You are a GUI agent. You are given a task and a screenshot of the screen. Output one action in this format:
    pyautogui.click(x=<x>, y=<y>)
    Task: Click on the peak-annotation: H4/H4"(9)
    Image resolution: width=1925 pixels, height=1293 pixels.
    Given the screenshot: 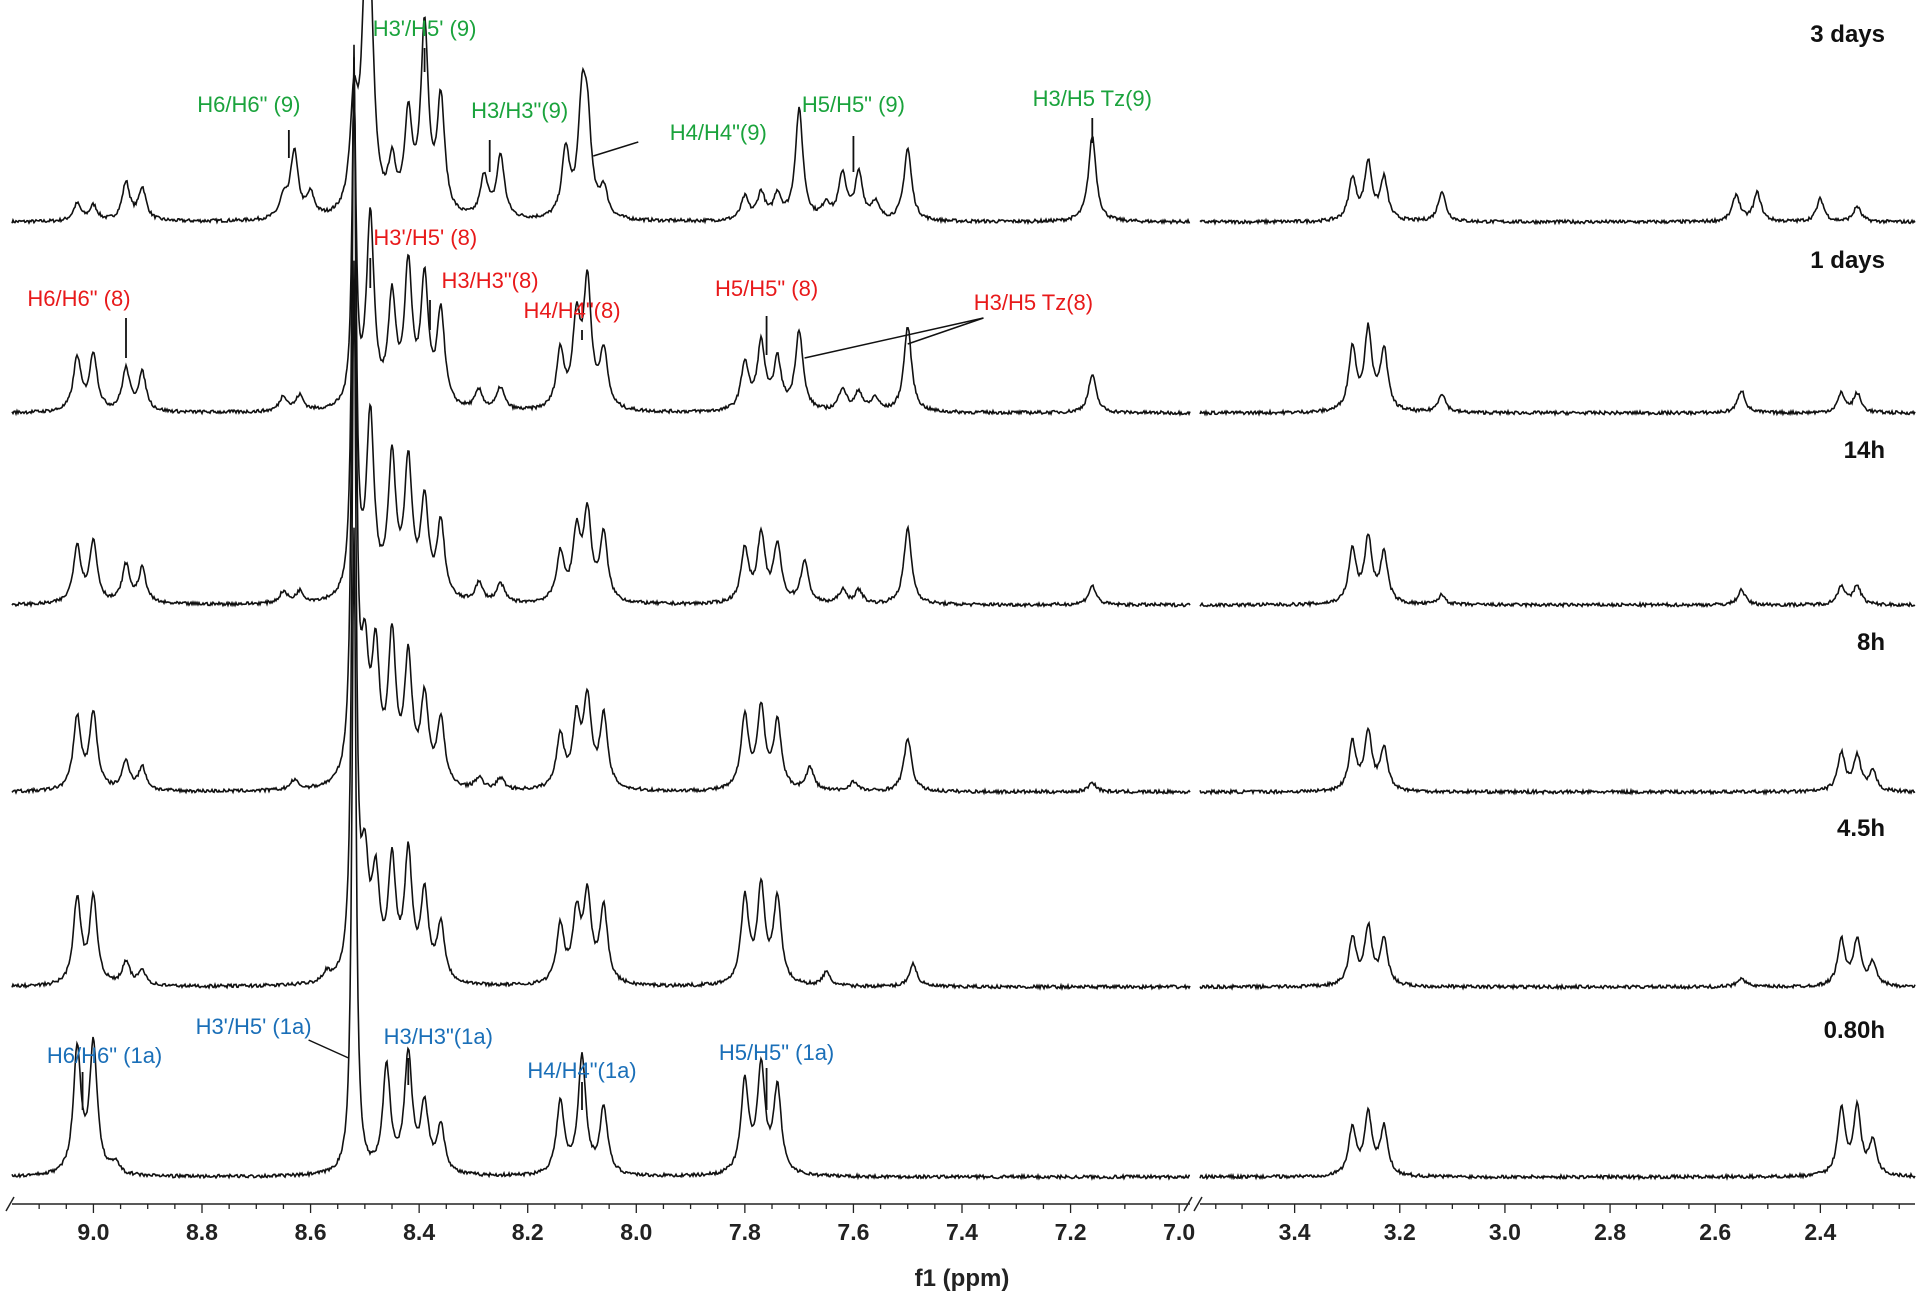 What is the action you would take?
    pyautogui.click(x=680, y=138)
    